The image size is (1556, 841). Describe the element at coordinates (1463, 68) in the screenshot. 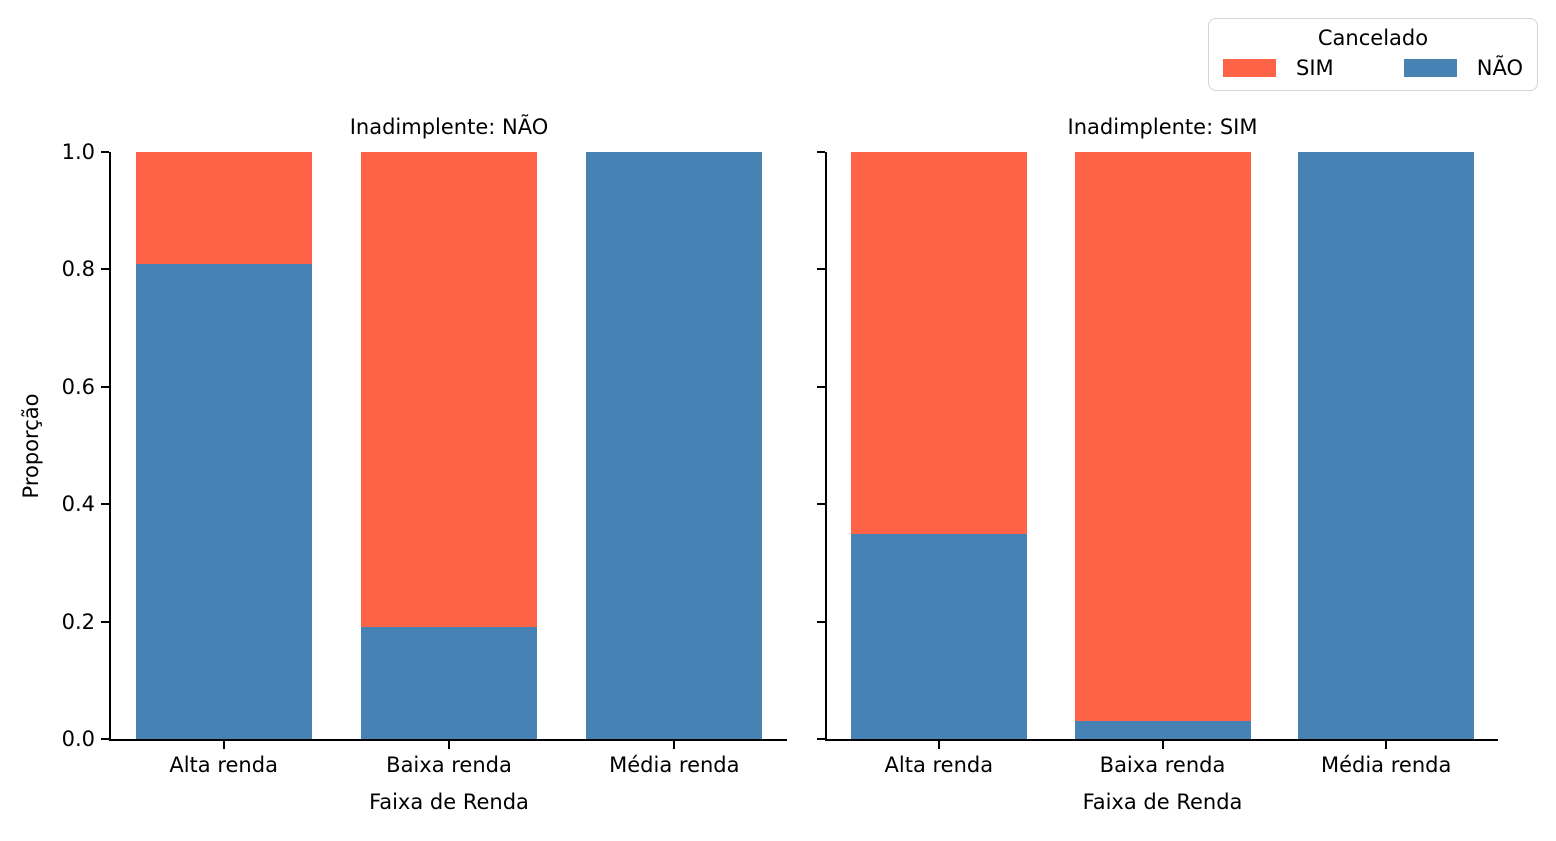

I see `legend-entry-nao: NÃO` at that location.